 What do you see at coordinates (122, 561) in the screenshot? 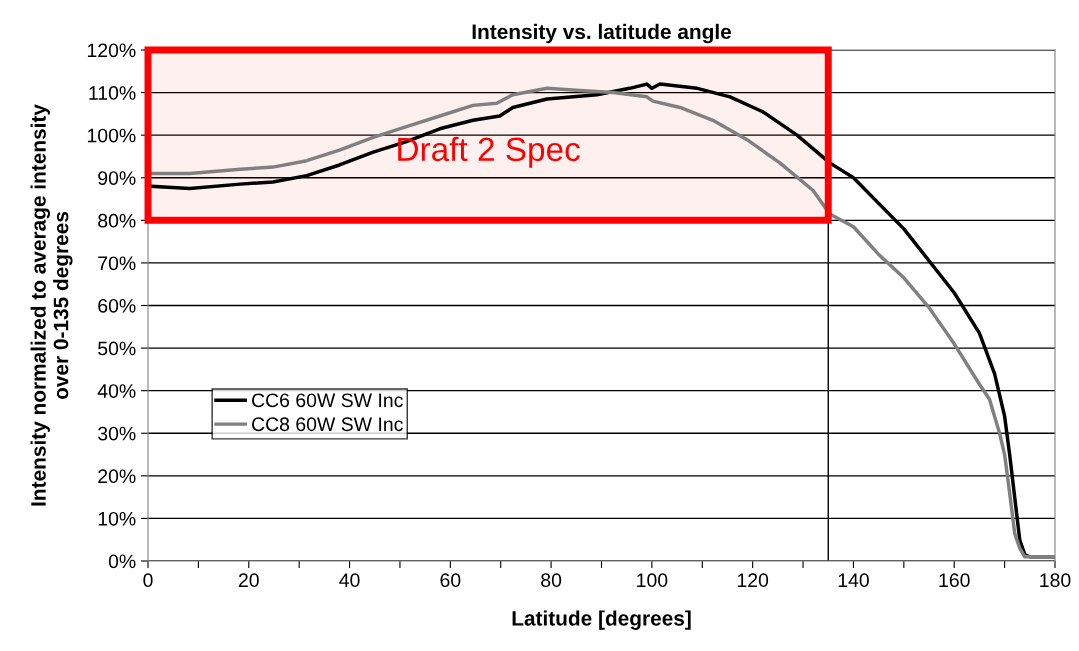
I see `y-tick-label: 0%` at bounding box center [122, 561].